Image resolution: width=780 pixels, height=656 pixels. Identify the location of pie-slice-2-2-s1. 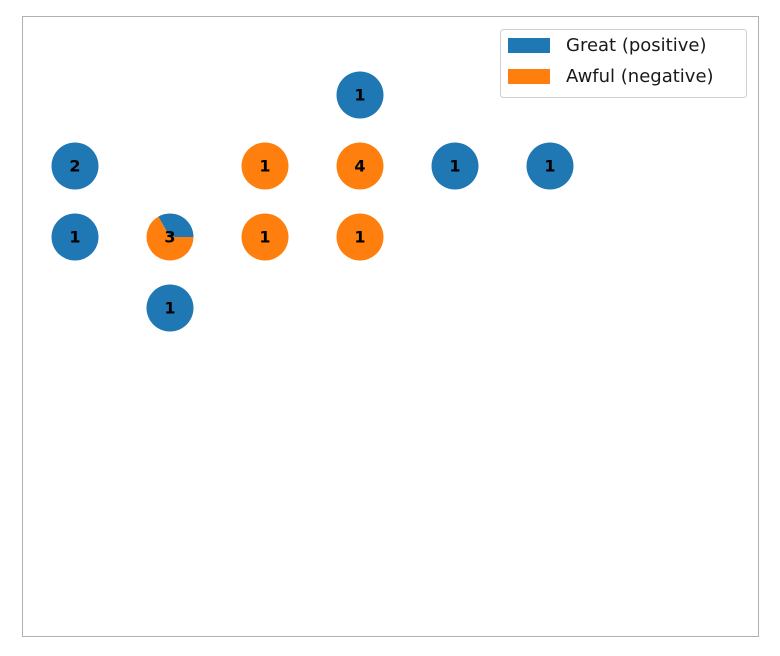
(265, 237).